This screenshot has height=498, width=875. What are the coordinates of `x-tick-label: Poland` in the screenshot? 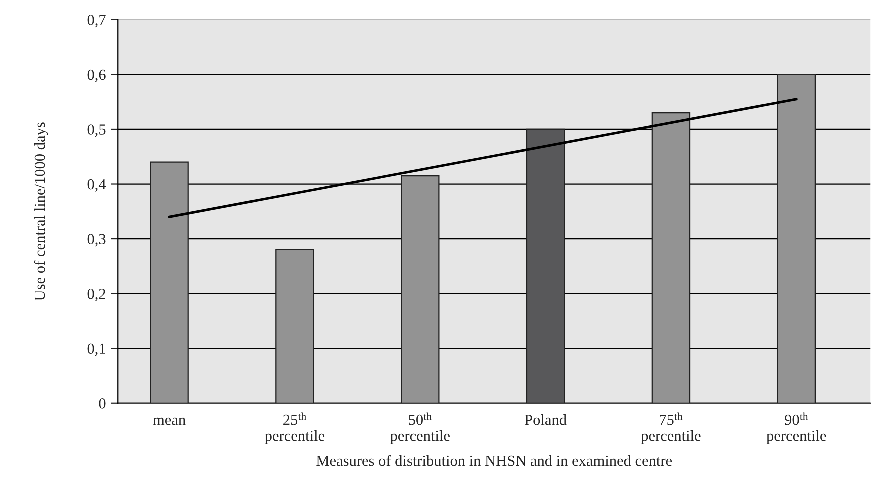 It's located at (546, 420).